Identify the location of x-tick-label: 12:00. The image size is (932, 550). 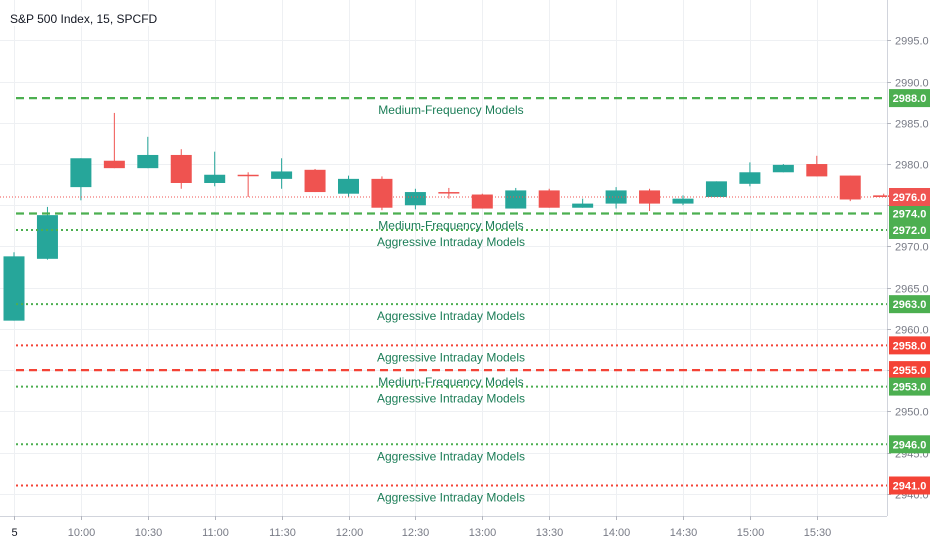
(350, 533).